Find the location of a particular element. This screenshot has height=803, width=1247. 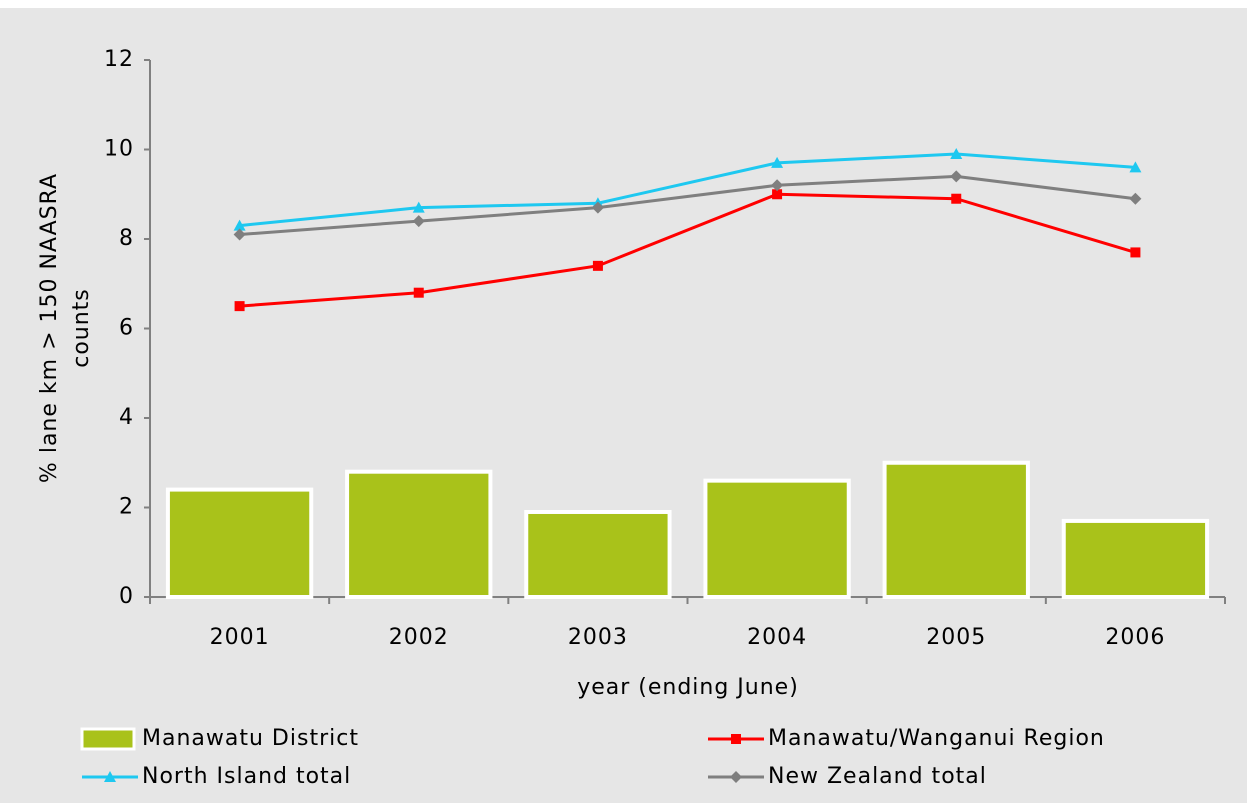

x-tick-label: 2003 is located at coordinates (598, 637).